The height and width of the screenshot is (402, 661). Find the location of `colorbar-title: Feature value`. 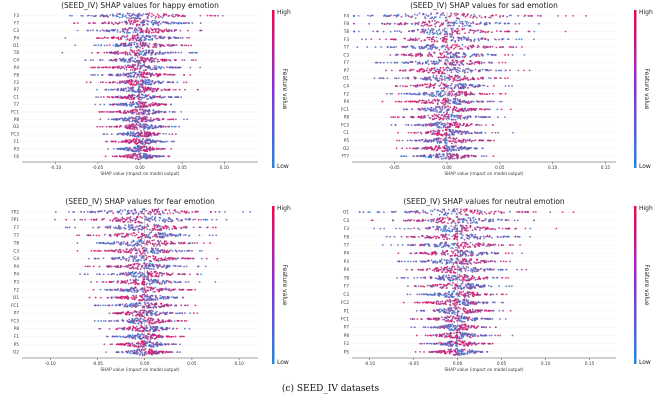

colorbar-title: Feature value is located at coordinates (284, 89).